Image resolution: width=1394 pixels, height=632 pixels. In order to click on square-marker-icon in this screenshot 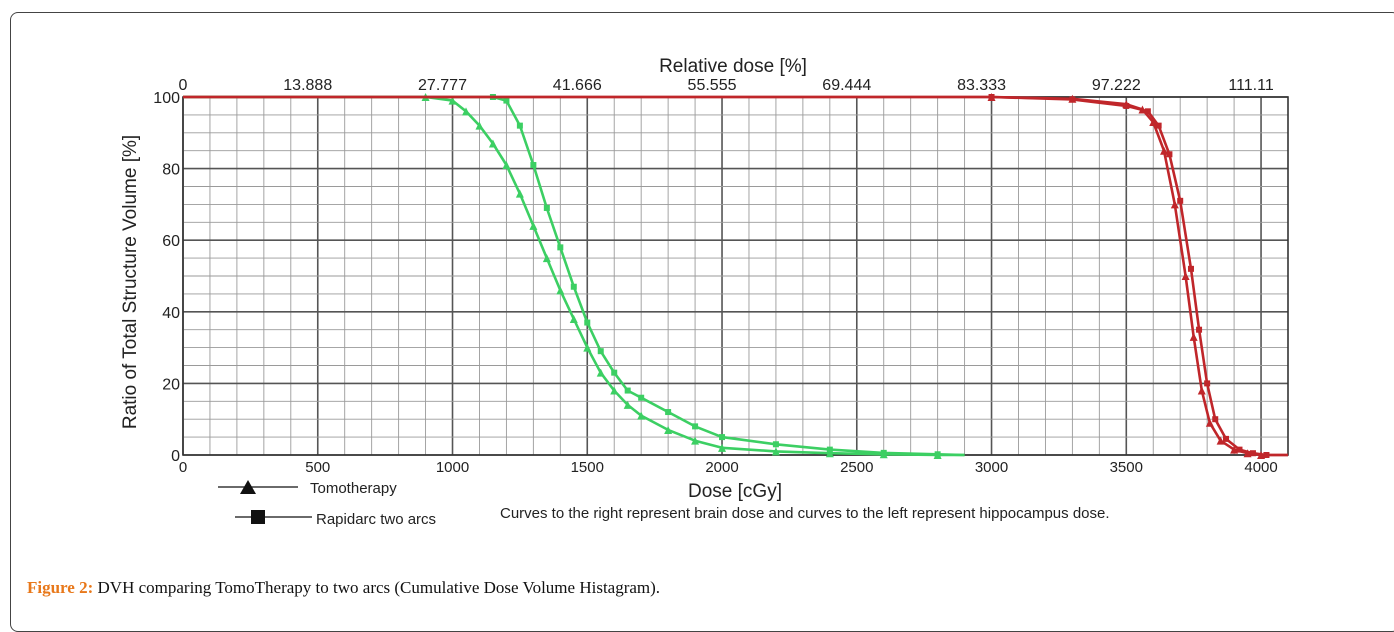, I will do `click(258, 517)`.